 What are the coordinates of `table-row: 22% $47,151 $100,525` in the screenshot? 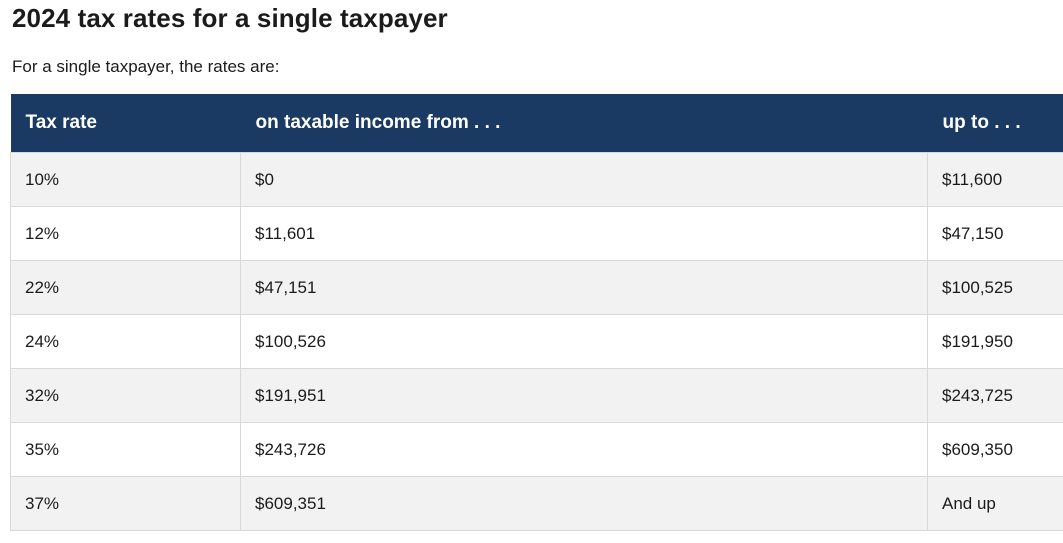 It's located at (536, 287).